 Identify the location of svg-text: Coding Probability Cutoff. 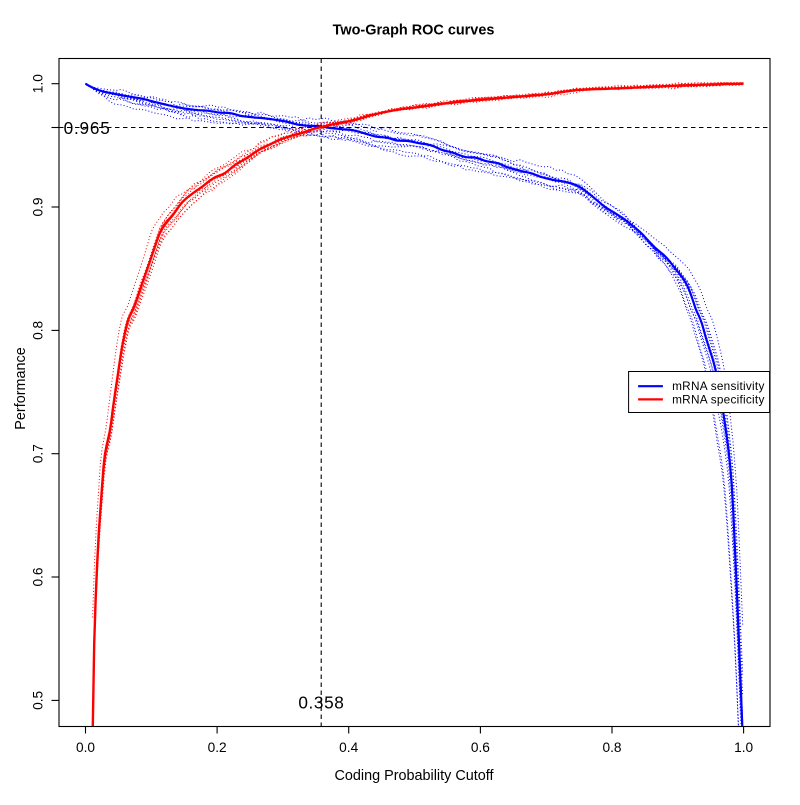
(415, 776).